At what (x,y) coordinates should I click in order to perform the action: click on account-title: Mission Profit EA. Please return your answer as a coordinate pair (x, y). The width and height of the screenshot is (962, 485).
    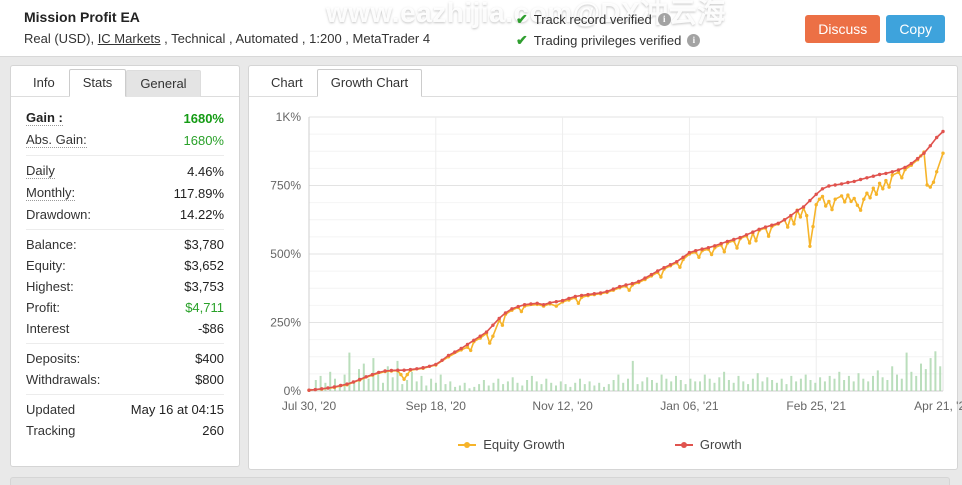
    Looking at the image, I should click on (82, 17).